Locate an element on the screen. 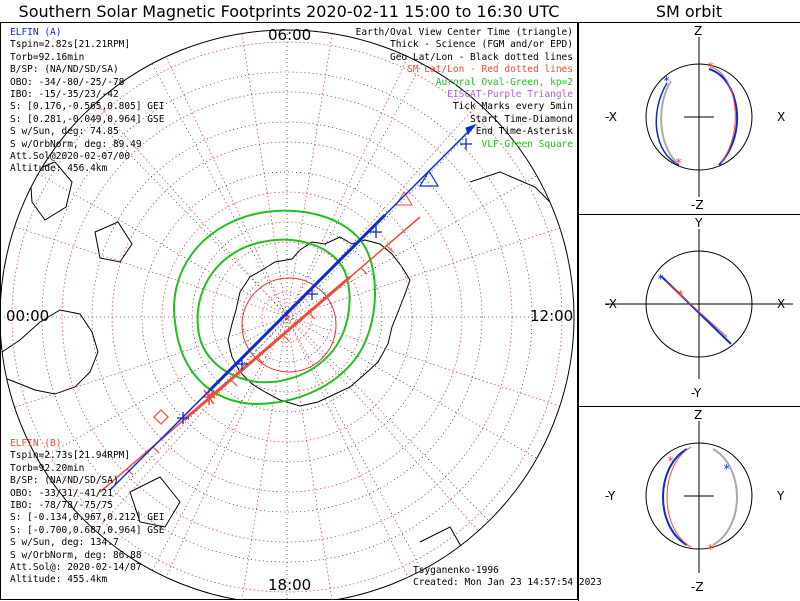  elfin-a-line: IBO: -15/-35/23/-42 is located at coordinates (64, 95).